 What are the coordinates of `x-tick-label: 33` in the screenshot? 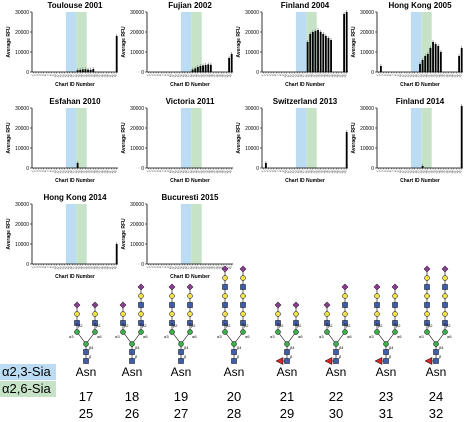 It's located at (115, 171).